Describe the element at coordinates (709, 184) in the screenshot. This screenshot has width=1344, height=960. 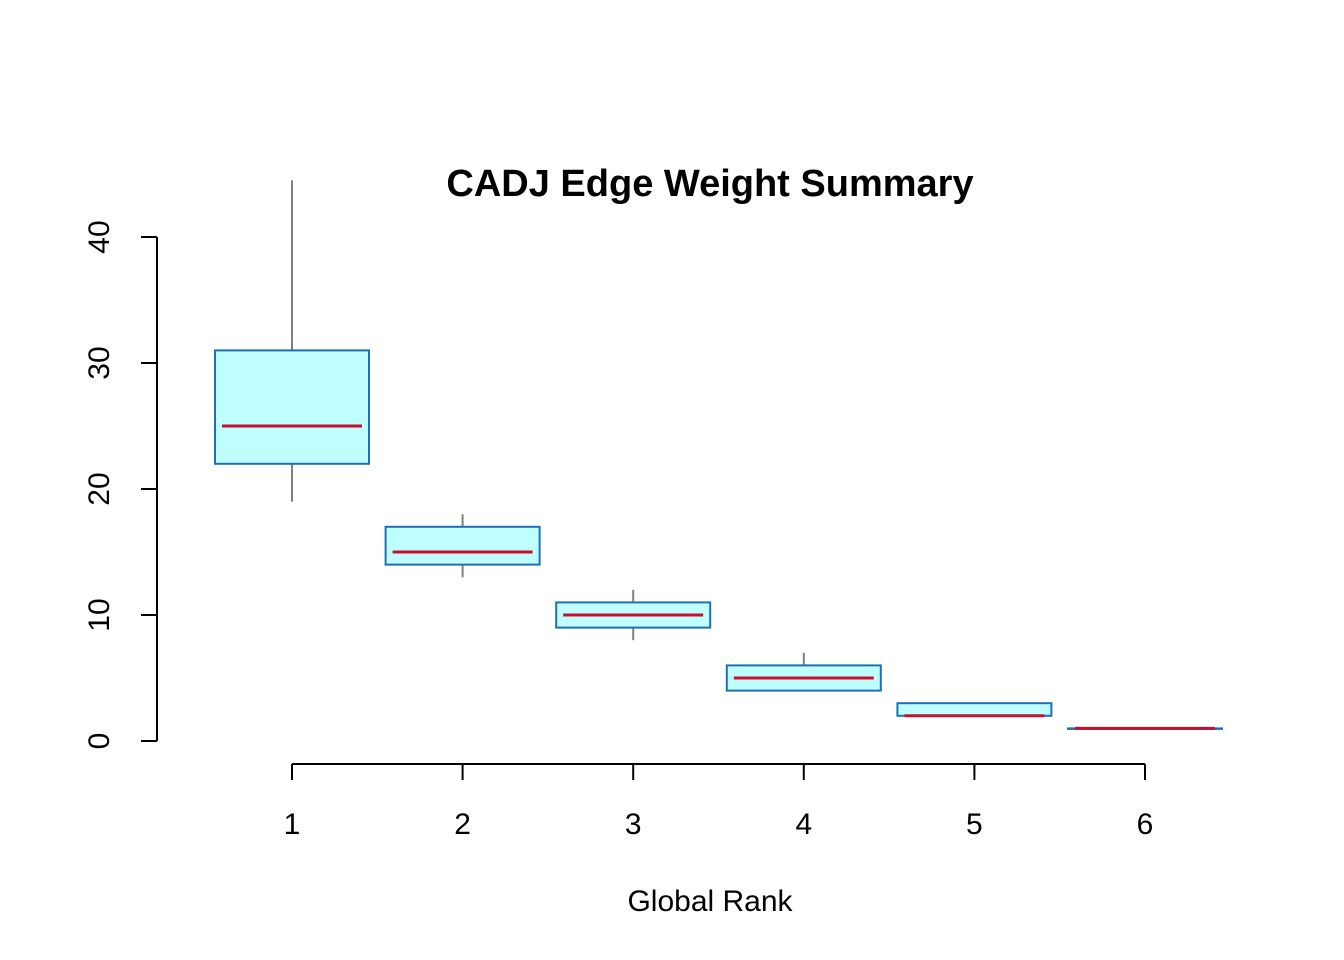
I see `chart-title: CADJ Edge Weight Summary` at that location.